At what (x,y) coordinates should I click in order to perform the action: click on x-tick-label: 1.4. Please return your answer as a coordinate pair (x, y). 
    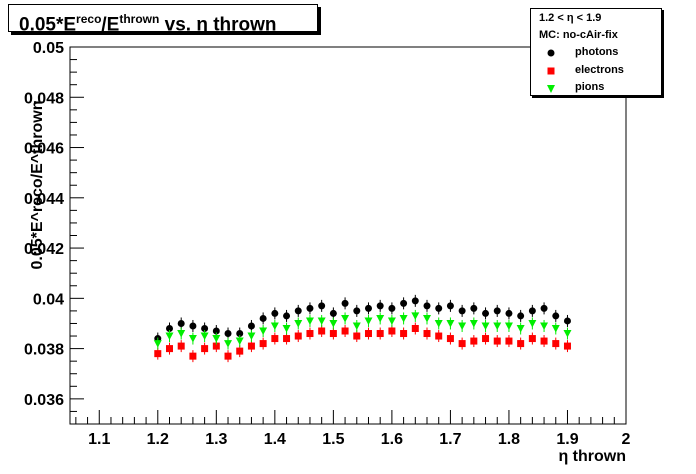
    Looking at the image, I should click on (275, 439).